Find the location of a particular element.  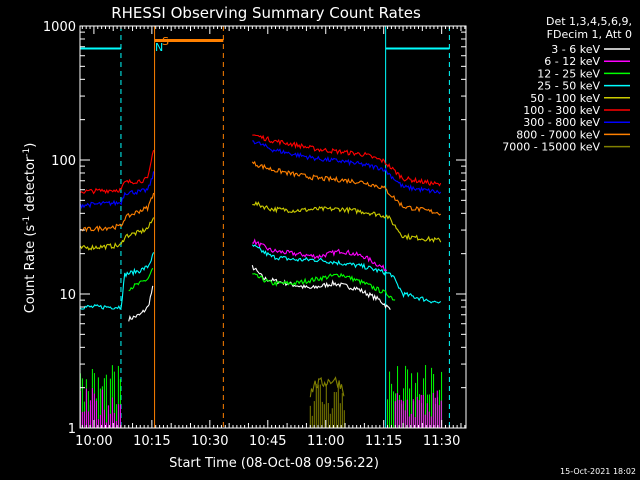

y-tick-label: 10 is located at coordinates (67, 295).